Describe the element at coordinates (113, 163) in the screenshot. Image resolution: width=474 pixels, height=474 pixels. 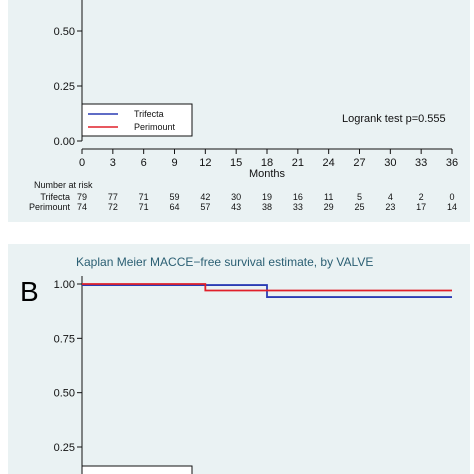
I see `x-tick-label: 3` at that location.